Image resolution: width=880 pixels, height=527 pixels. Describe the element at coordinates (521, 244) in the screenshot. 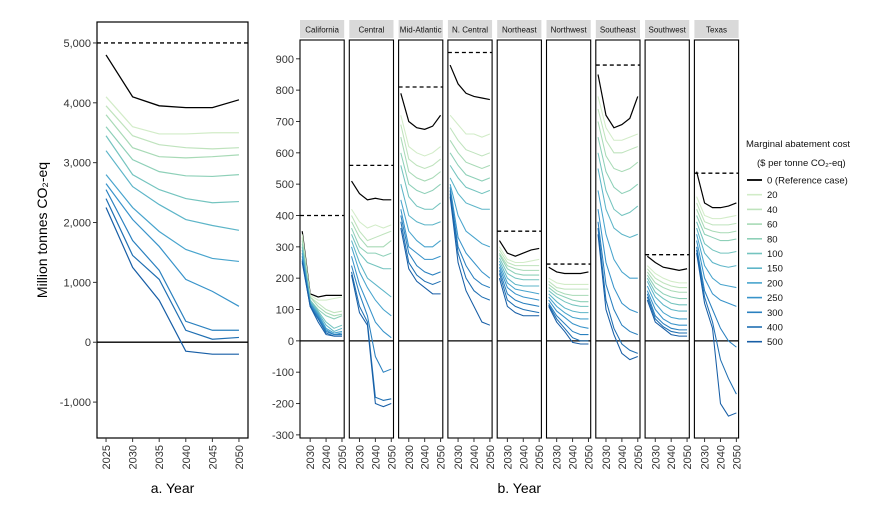

I see `facet-northeast: Northeast 2030 2040 2050` at that location.